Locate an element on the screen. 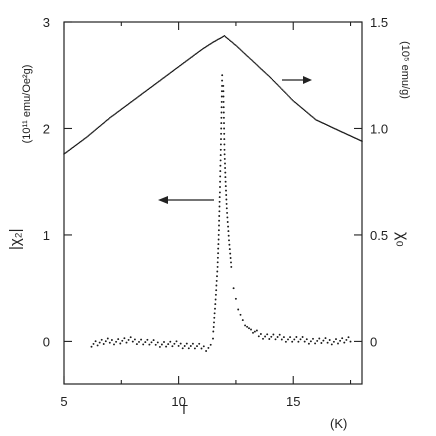 The height and width of the screenshot is (436, 436). y-left-tick-label: 3 is located at coordinates (46, 22).